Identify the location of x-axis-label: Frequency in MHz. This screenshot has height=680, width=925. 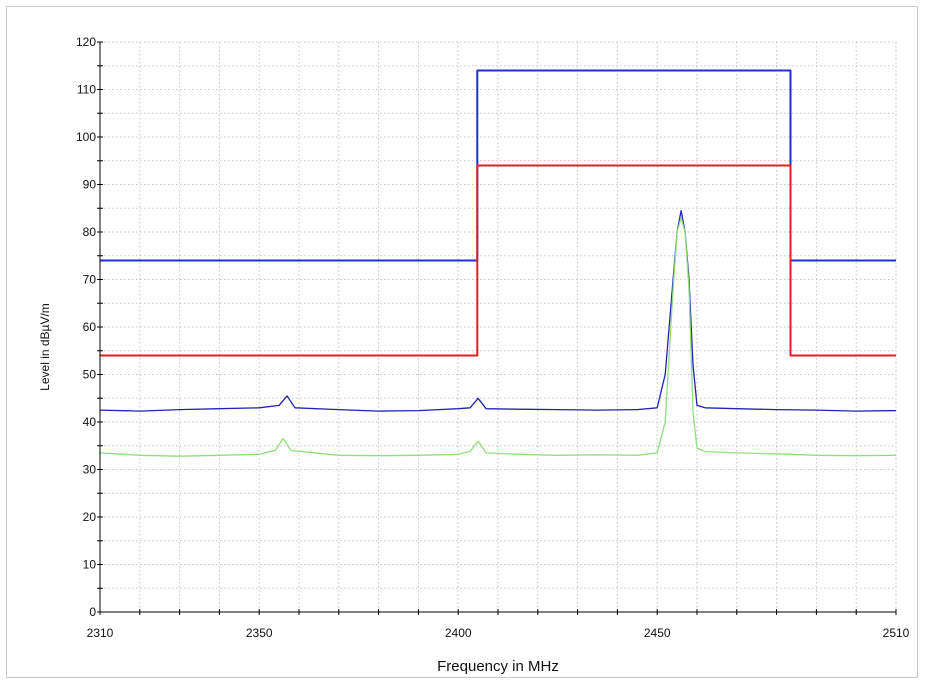
(498, 666).